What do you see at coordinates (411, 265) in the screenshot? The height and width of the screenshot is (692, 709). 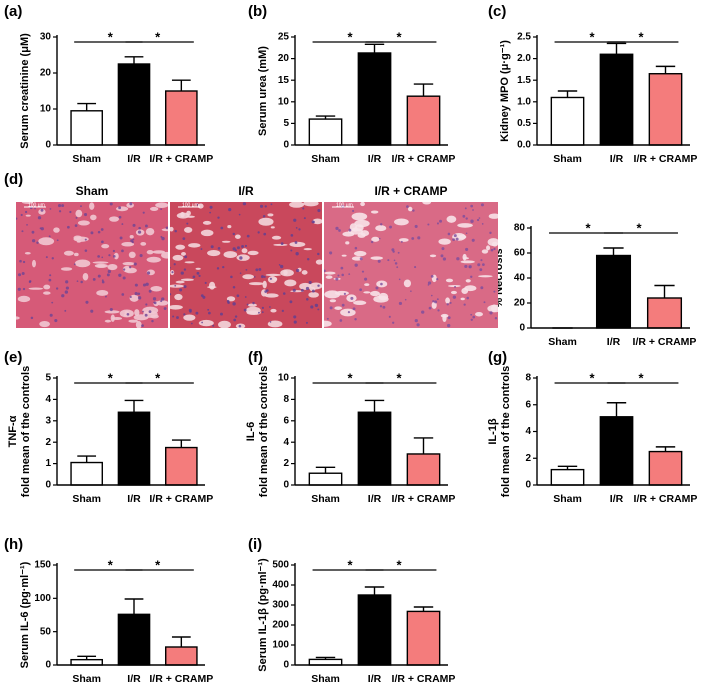 I see `histology-image: 100 μm` at bounding box center [411, 265].